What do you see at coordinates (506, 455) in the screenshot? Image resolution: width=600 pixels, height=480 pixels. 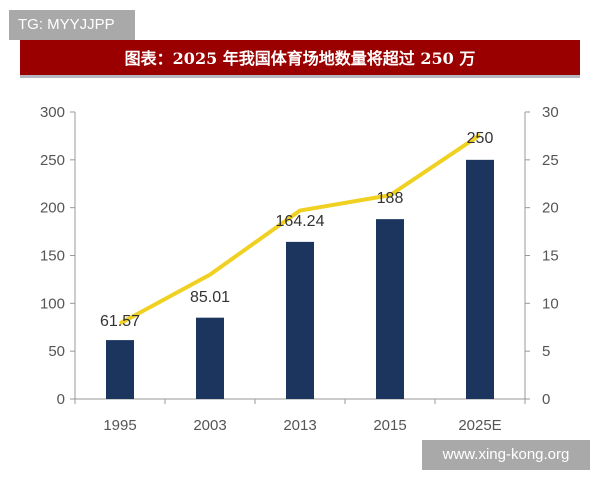 I see `watermark-bottom: www.xing-kong.org` at bounding box center [506, 455].